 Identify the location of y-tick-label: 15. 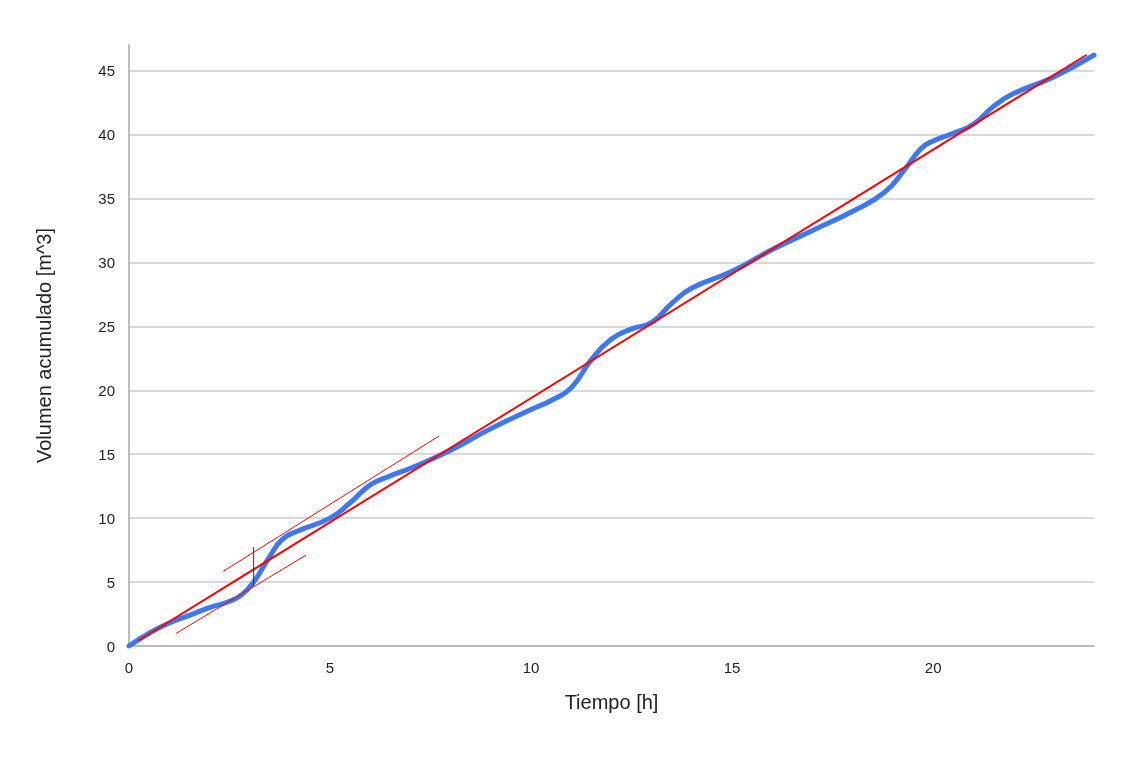
(106, 454).